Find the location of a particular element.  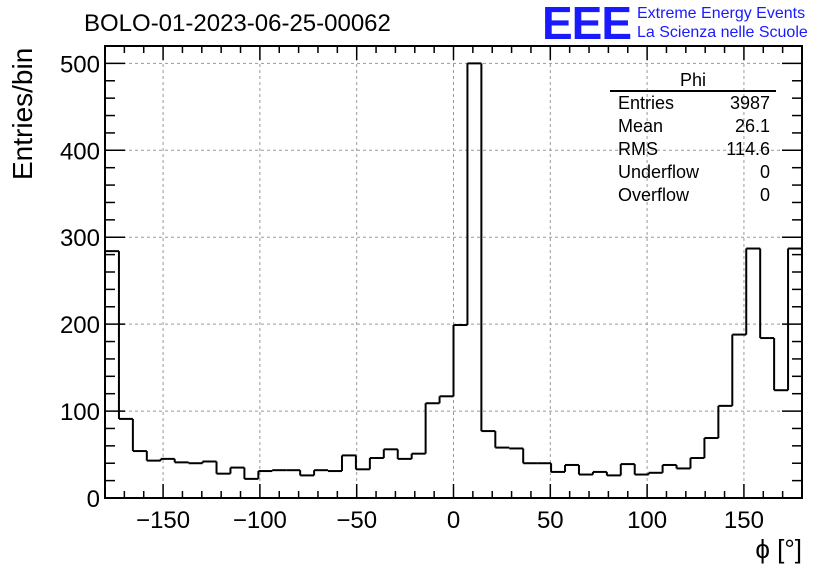

y-tick-label: 0 is located at coordinates (93, 499).